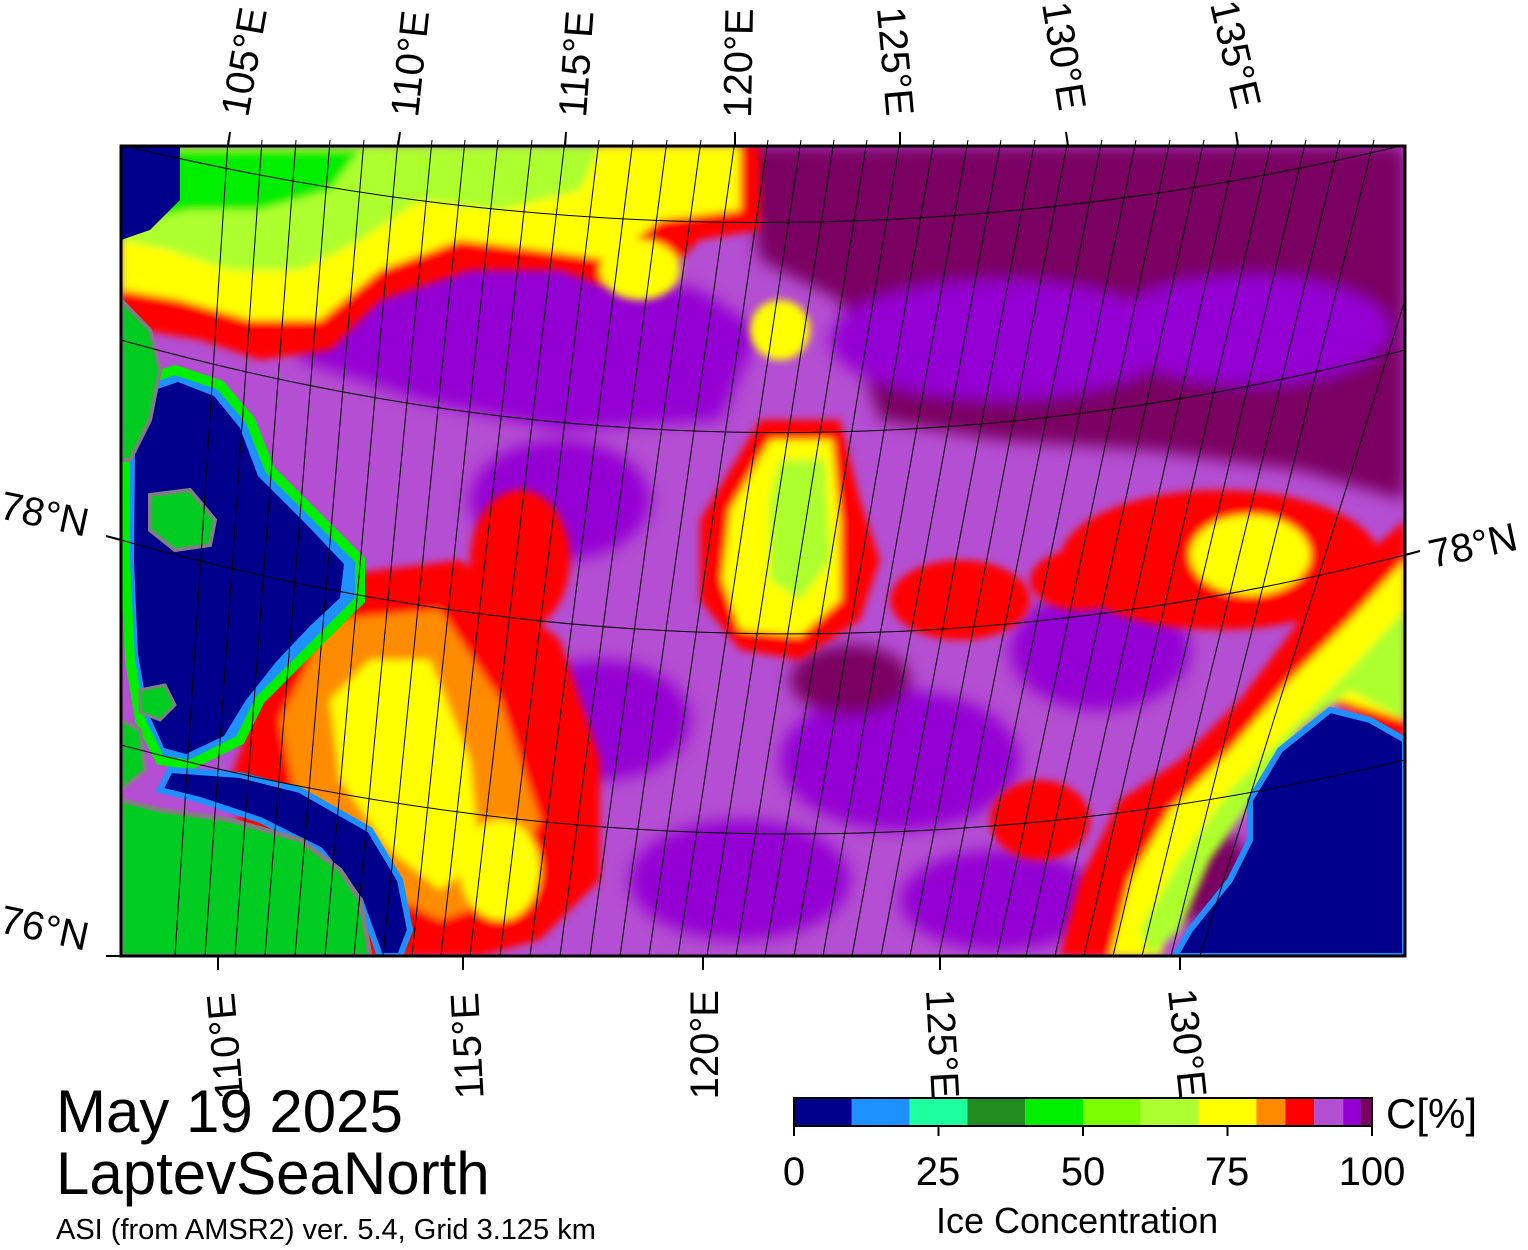  I want to click on product-info: ASI (from AMSR2) ver. 5.4, Grid 3.125 km, so click(326, 1230).